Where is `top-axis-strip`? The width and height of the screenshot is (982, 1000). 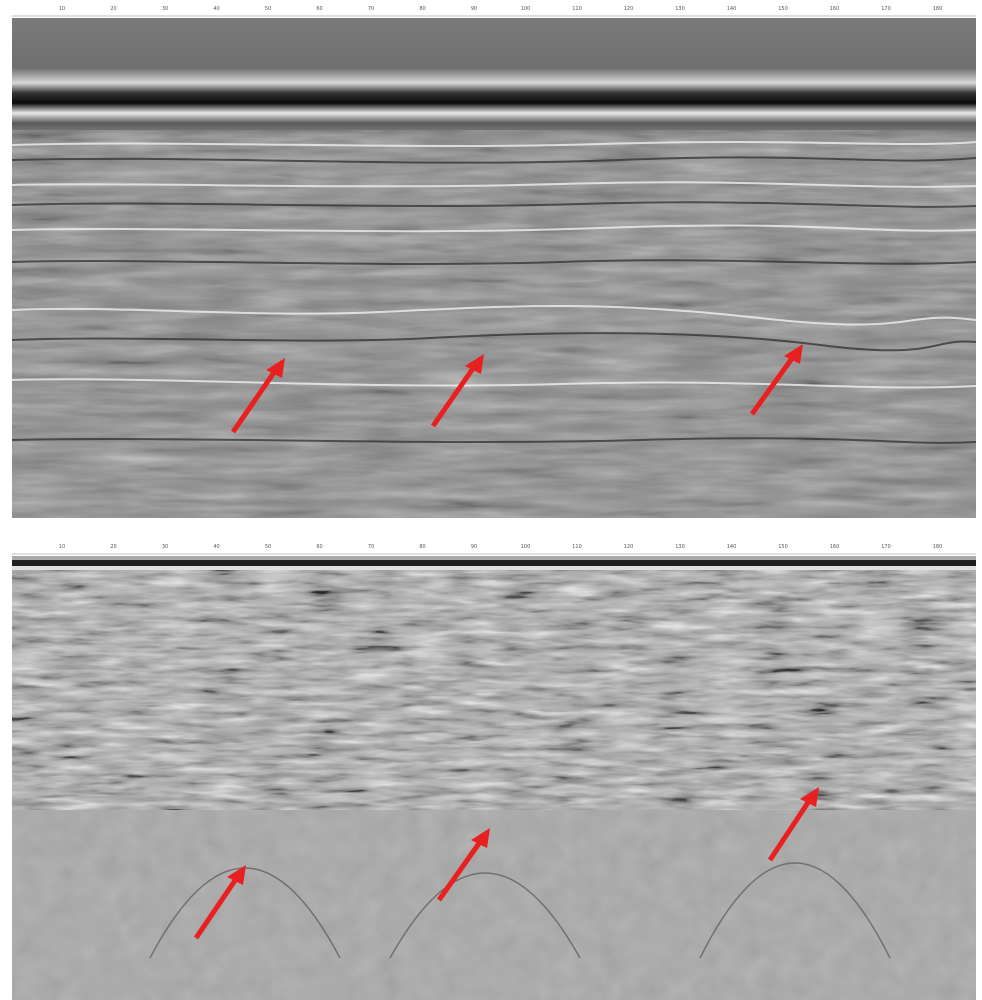
top-axis-strip is located at coordinates (491, 8).